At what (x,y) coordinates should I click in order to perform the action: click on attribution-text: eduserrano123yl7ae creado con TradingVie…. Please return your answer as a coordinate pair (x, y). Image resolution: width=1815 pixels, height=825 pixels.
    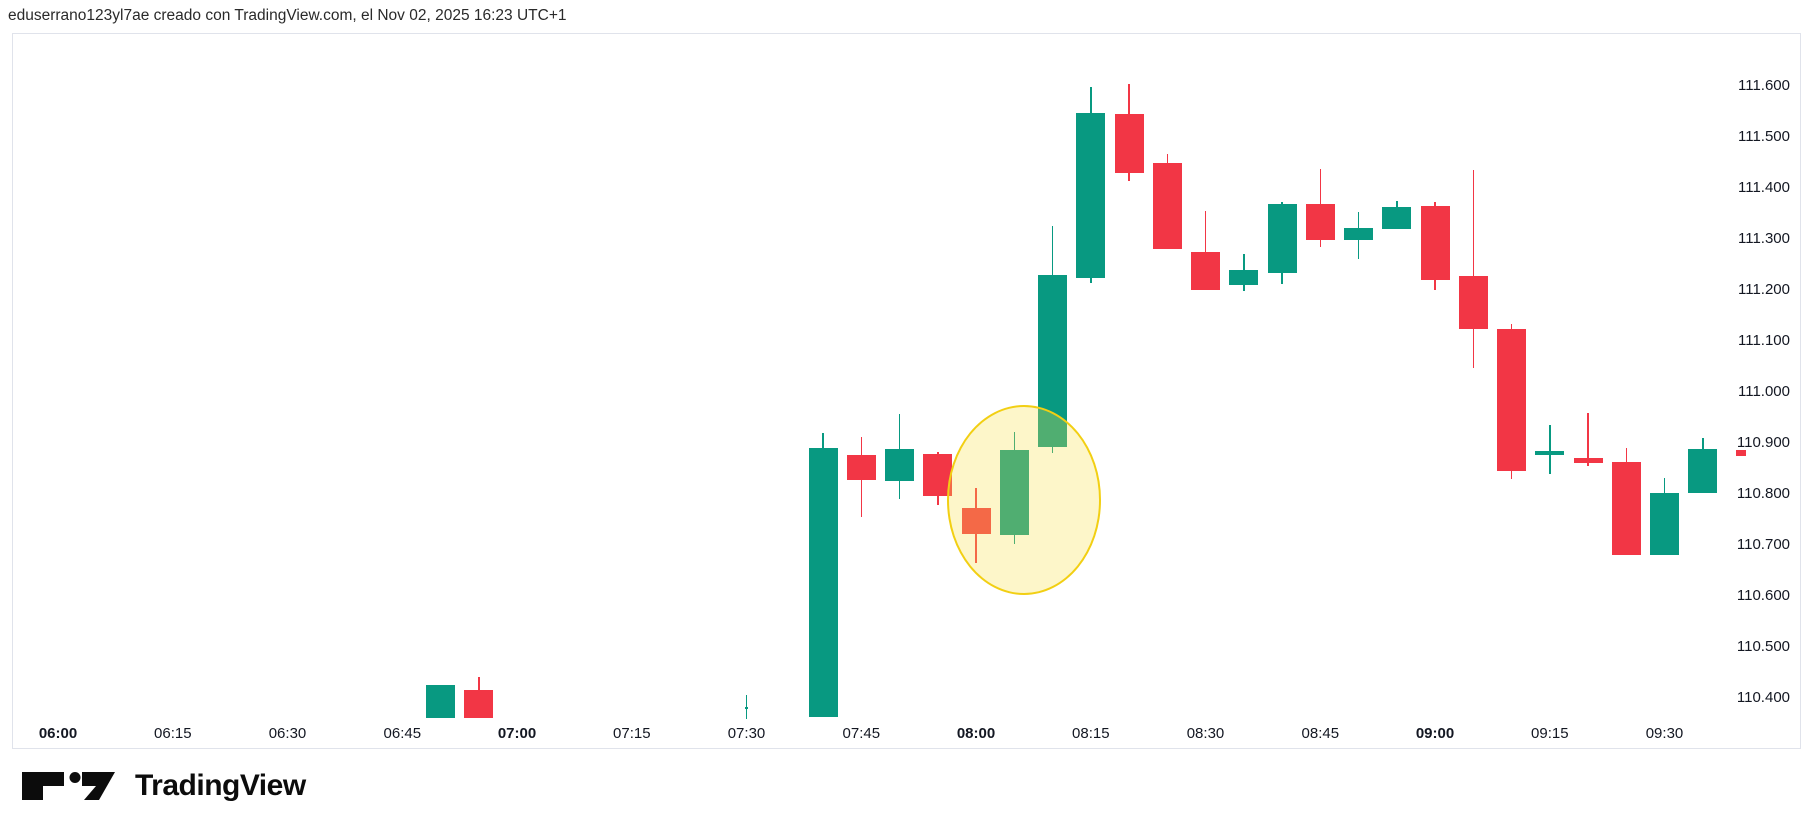
    Looking at the image, I should click on (287, 15).